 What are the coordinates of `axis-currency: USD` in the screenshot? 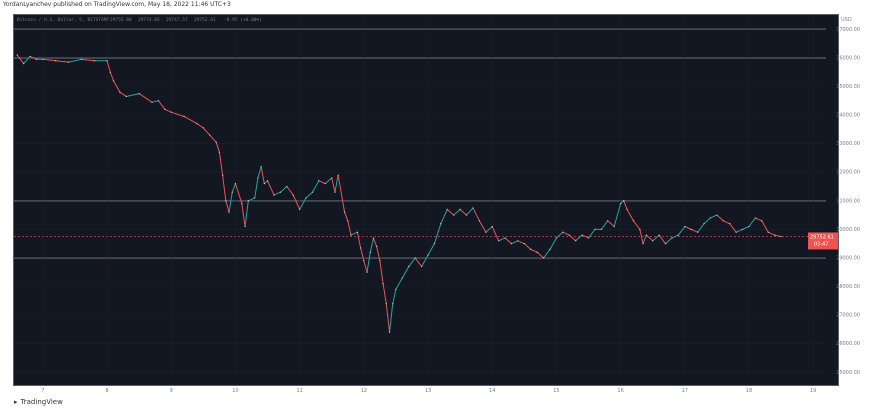 It's located at (846, 20).